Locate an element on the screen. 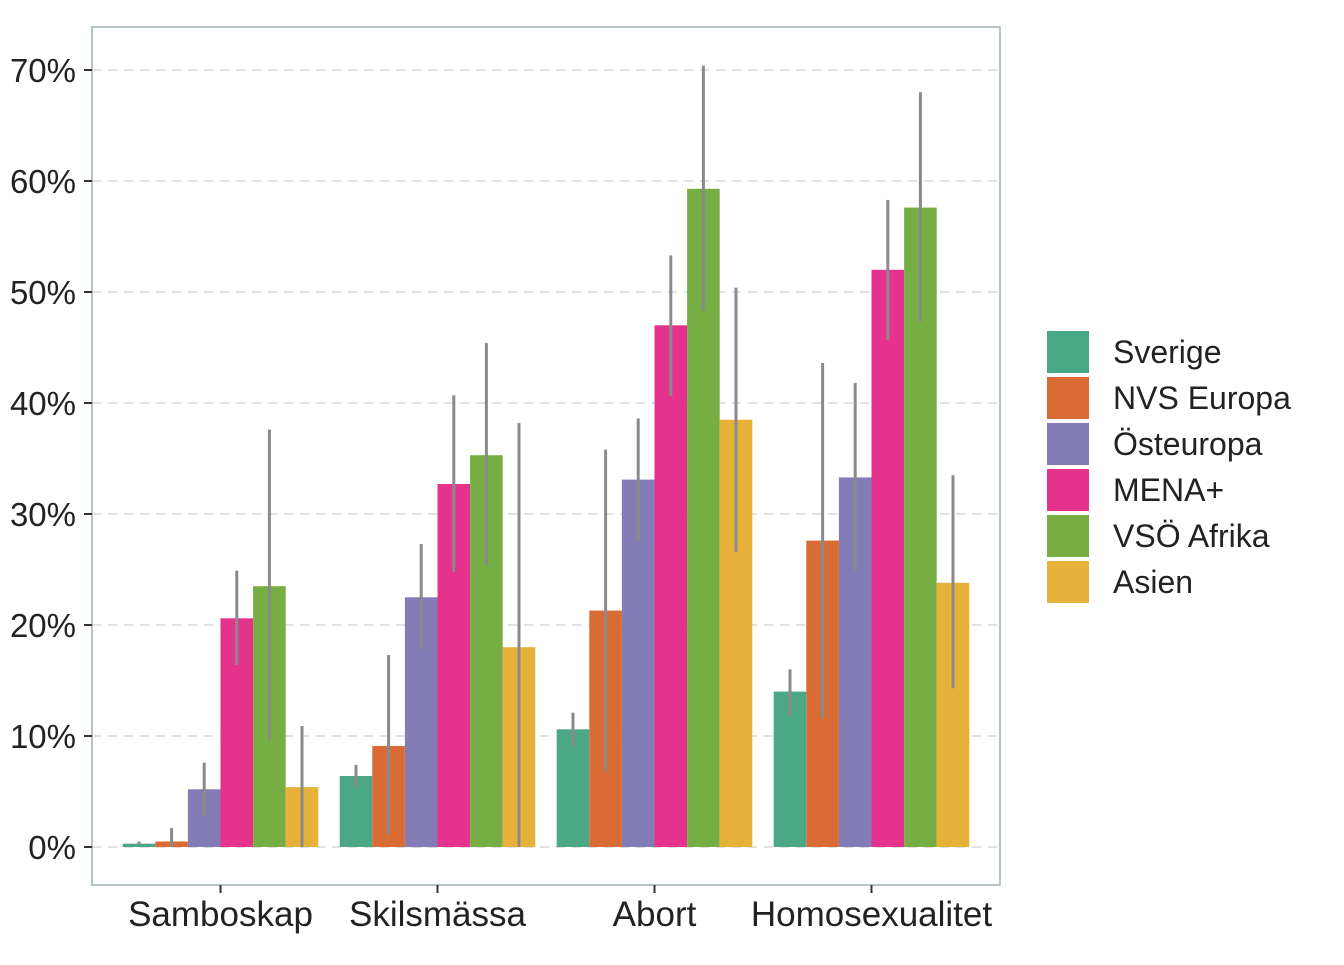  x-tick-label: Abort is located at coordinates (655, 914).